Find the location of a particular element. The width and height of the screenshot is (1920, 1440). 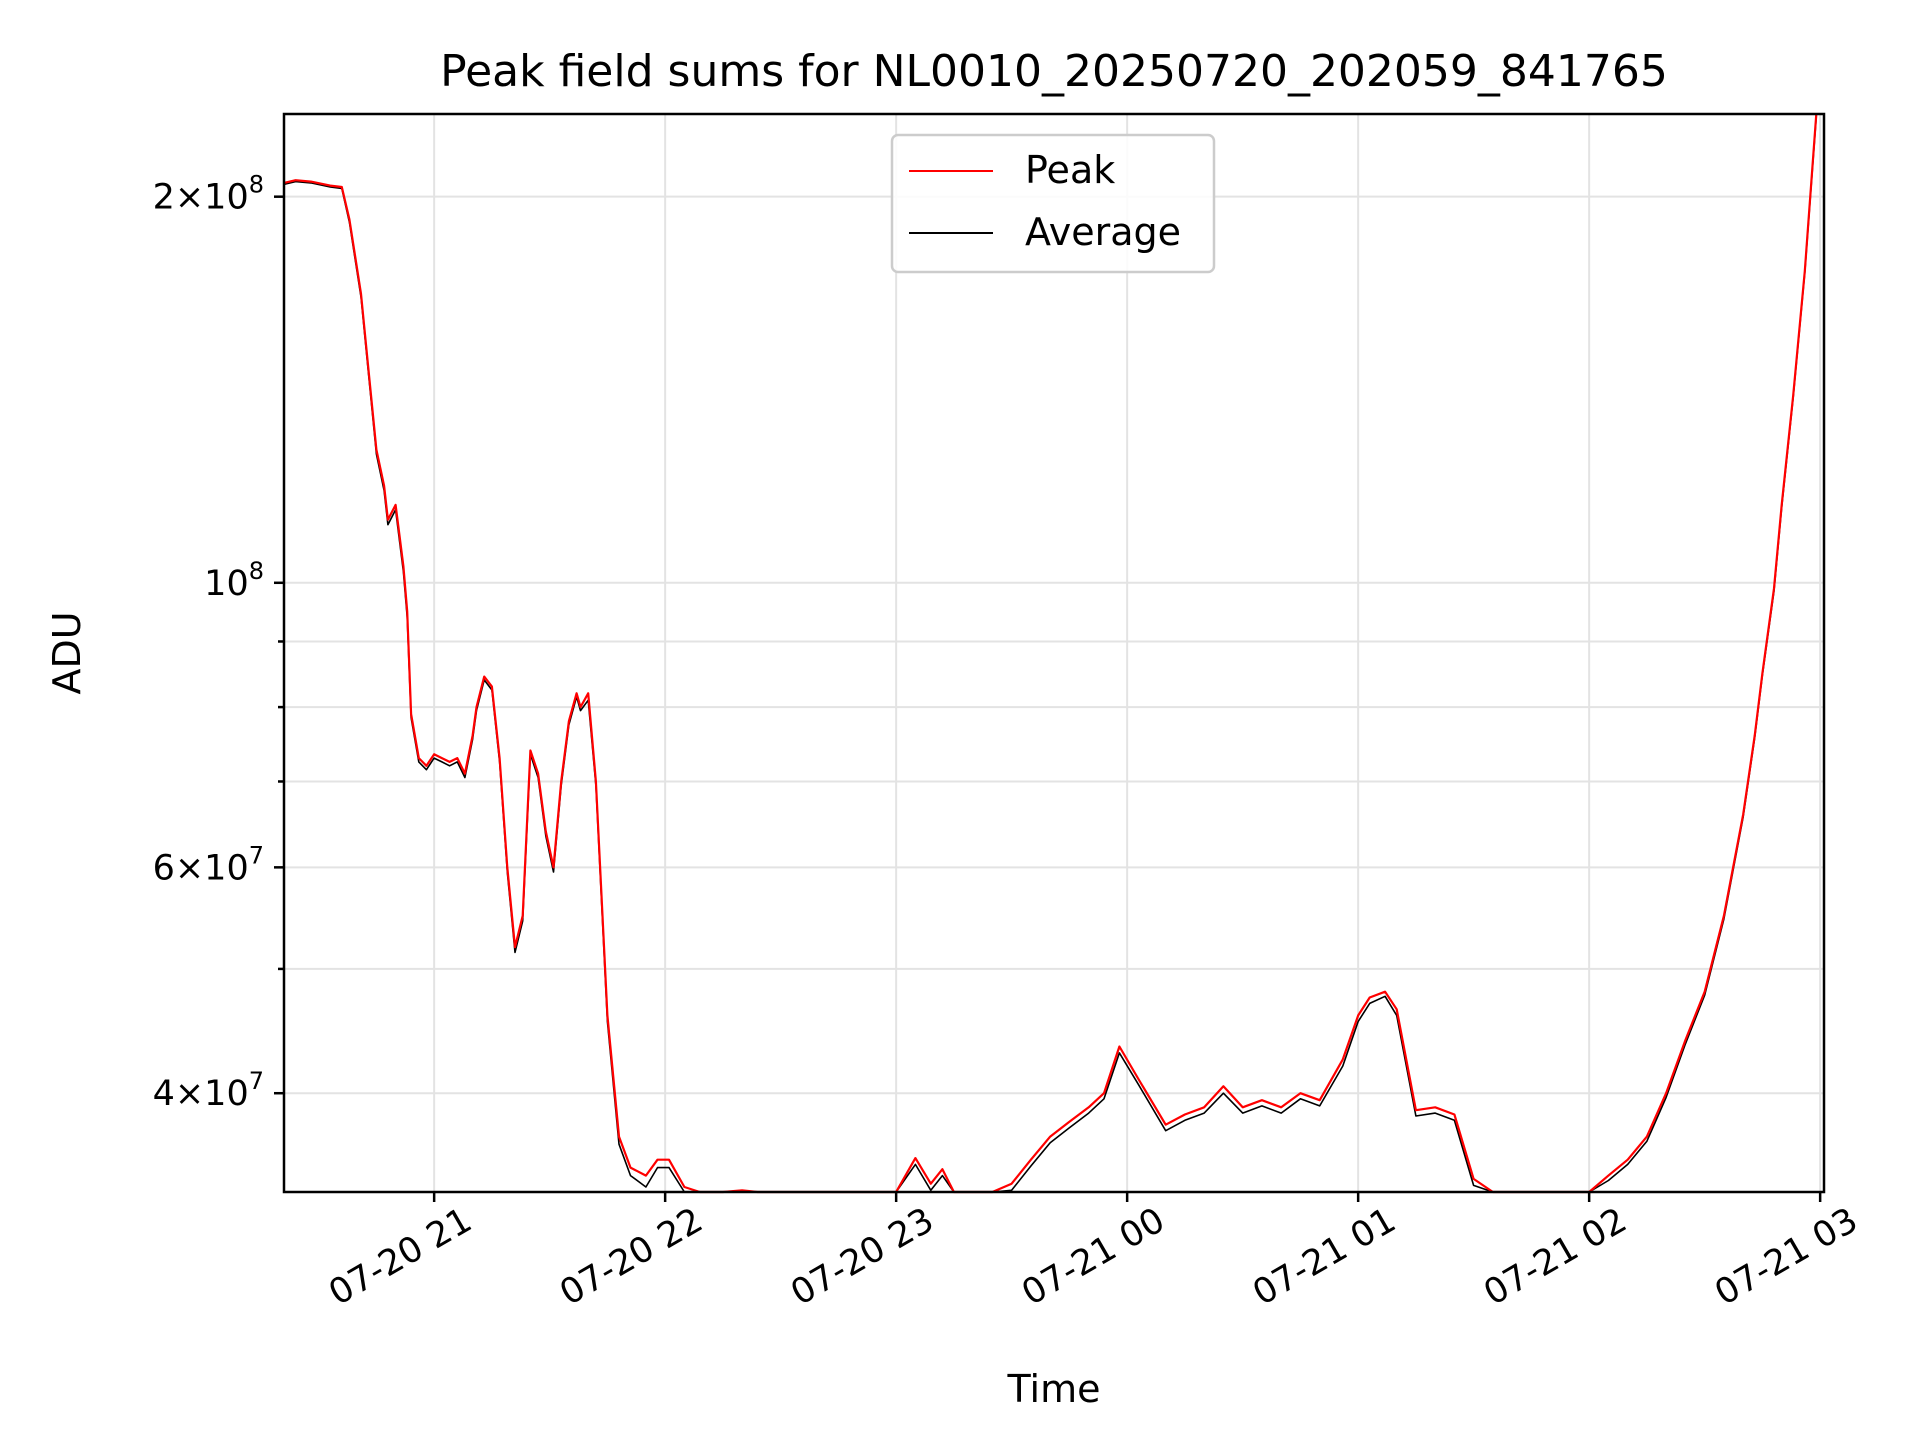

x-tick-label: 07-20 21 is located at coordinates (400, 1256).